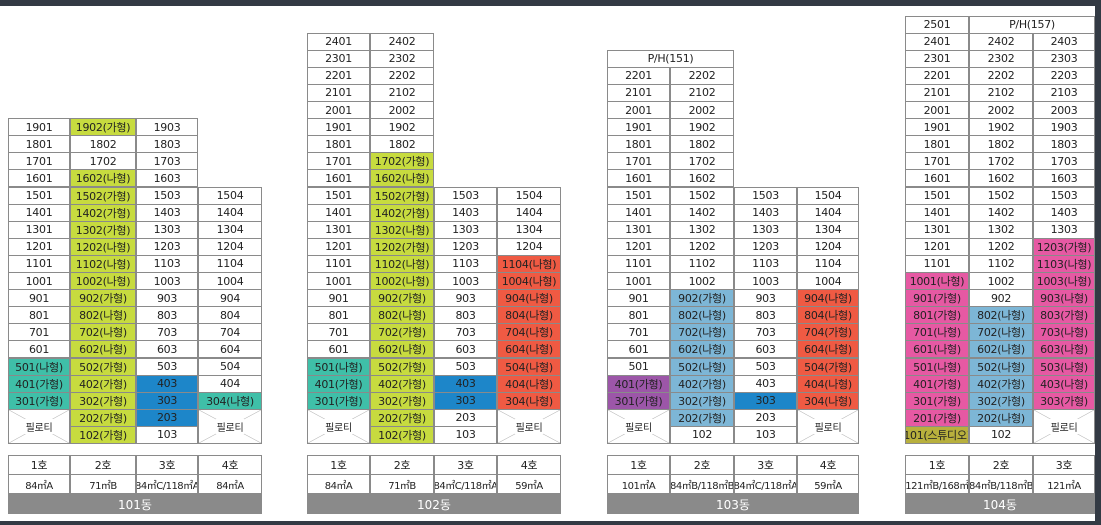 The image size is (1101, 525). I want to click on unit-cell: 604, so click(230, 349).